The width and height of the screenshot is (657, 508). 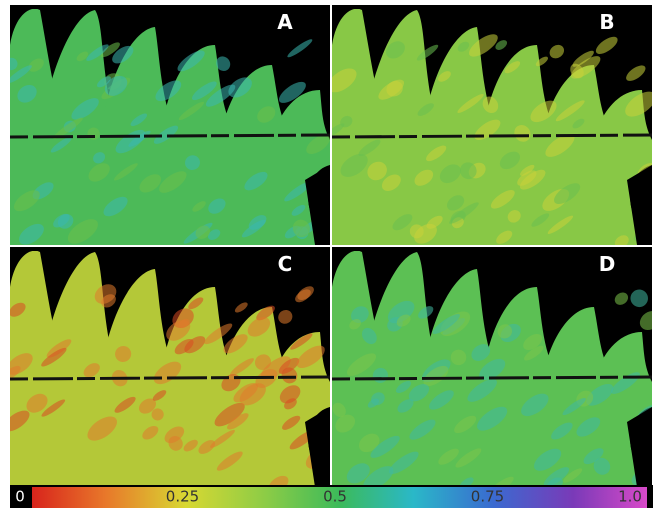 I want to click on panel-label: D, so click(x=607, y=264).